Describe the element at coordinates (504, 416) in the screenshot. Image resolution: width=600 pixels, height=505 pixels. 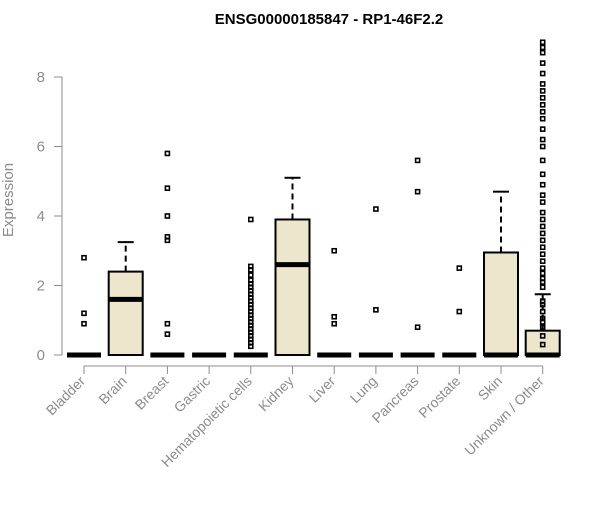
I see `x-tick-label: Unknown / Other` at that location.